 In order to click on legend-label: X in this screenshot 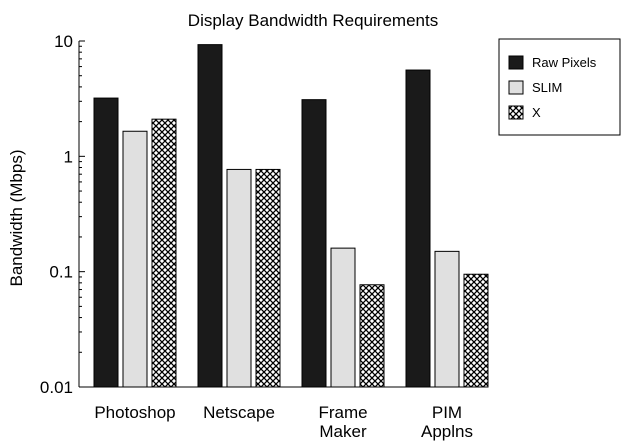, I will do `click(536, 112)`.